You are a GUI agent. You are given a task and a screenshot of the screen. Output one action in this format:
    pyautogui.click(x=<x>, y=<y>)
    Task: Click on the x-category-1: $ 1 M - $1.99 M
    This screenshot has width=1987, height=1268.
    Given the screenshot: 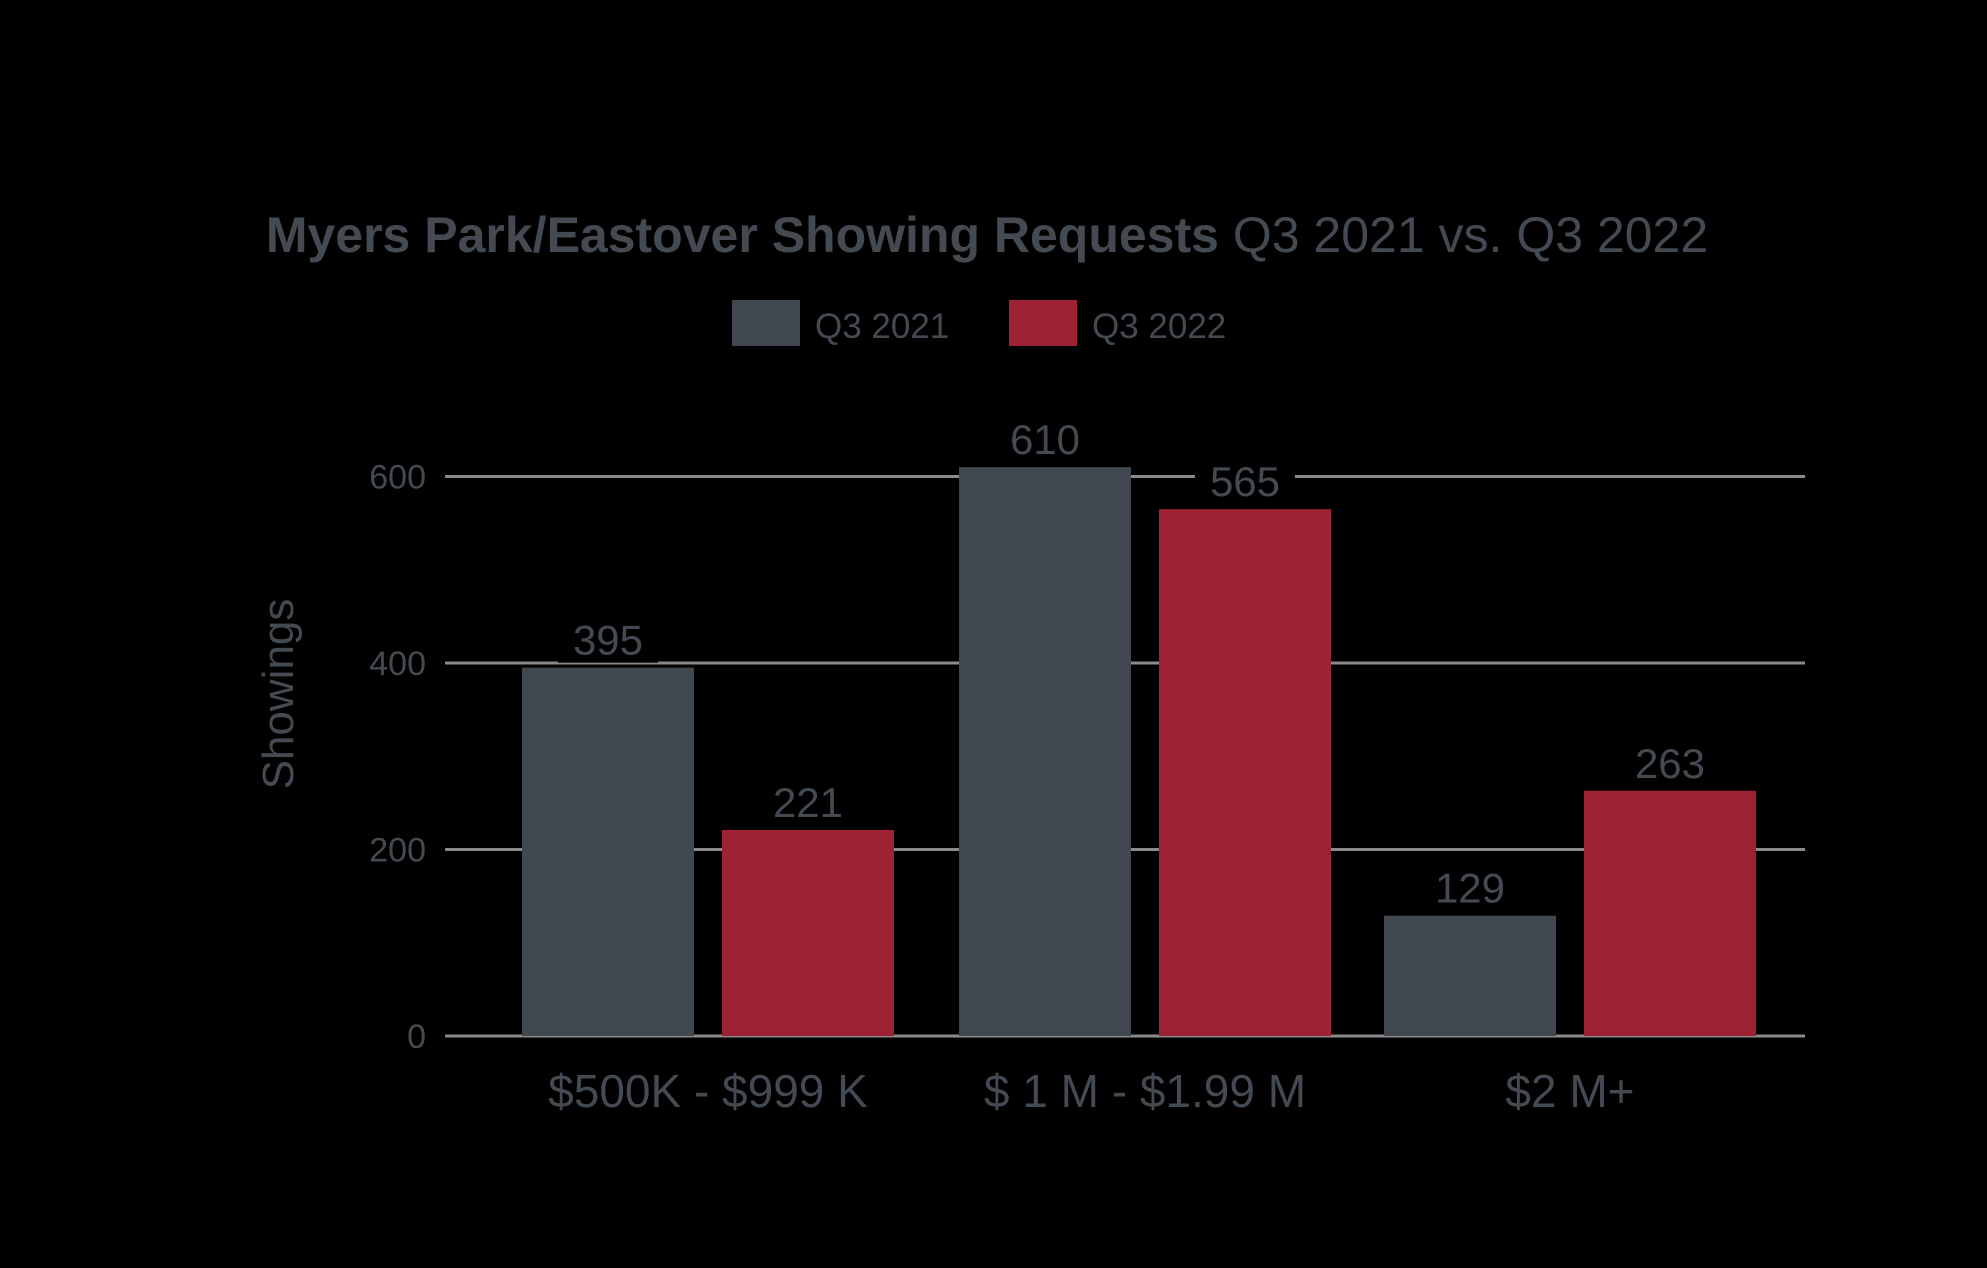 What is the action you would take?
    pyautogui.click(x=1145, y=1091)
    